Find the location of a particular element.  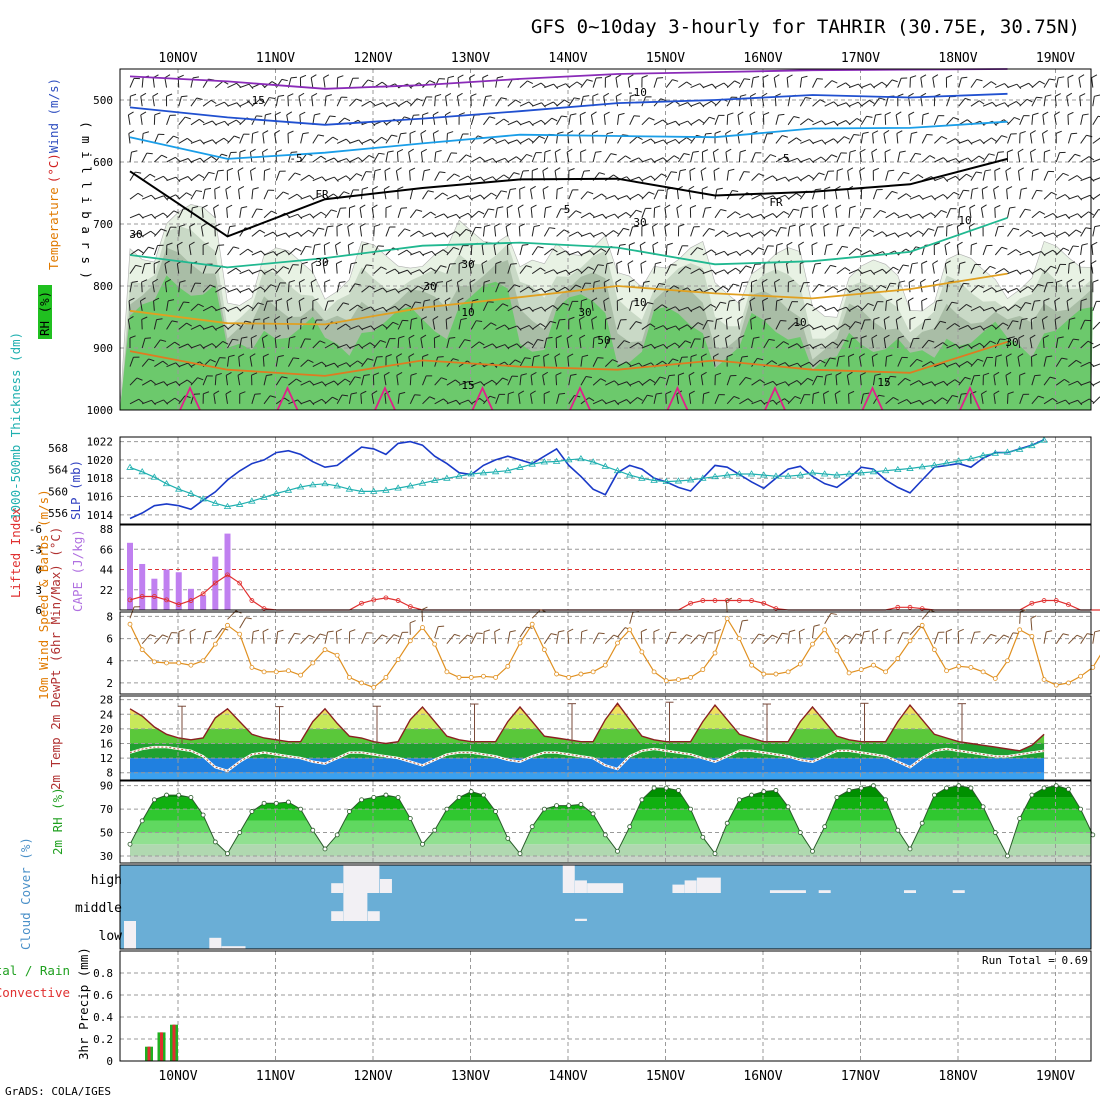

temp-band is located at coordinates (587, 705).